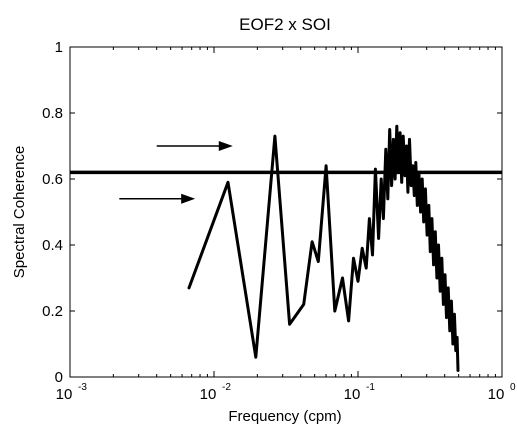 The image size is (517, 429). What do you see at coordinates (59, 377) in the screenshot?
I see `y-tick-label: 0` at bounding box center [59, 377].